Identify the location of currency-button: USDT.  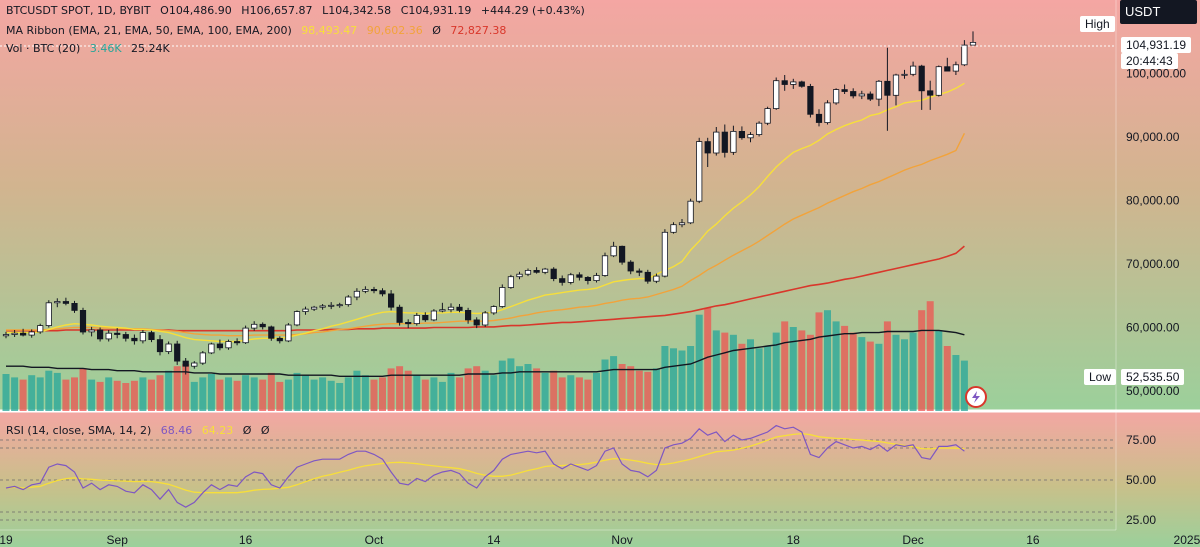
(1158, 12).